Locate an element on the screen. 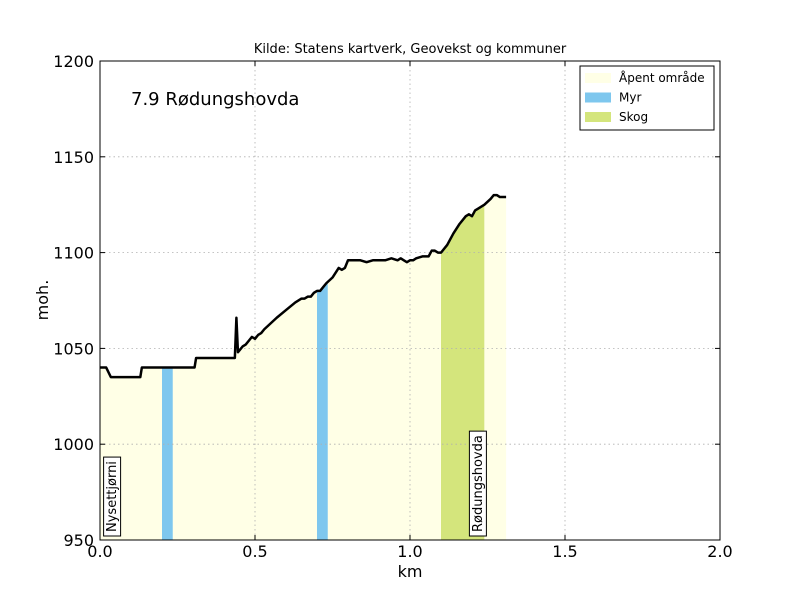 This screenshot has width=800, height=600. annotation-layer: Nysettjørni Rødungshovda is located at coordinates (295, 483).